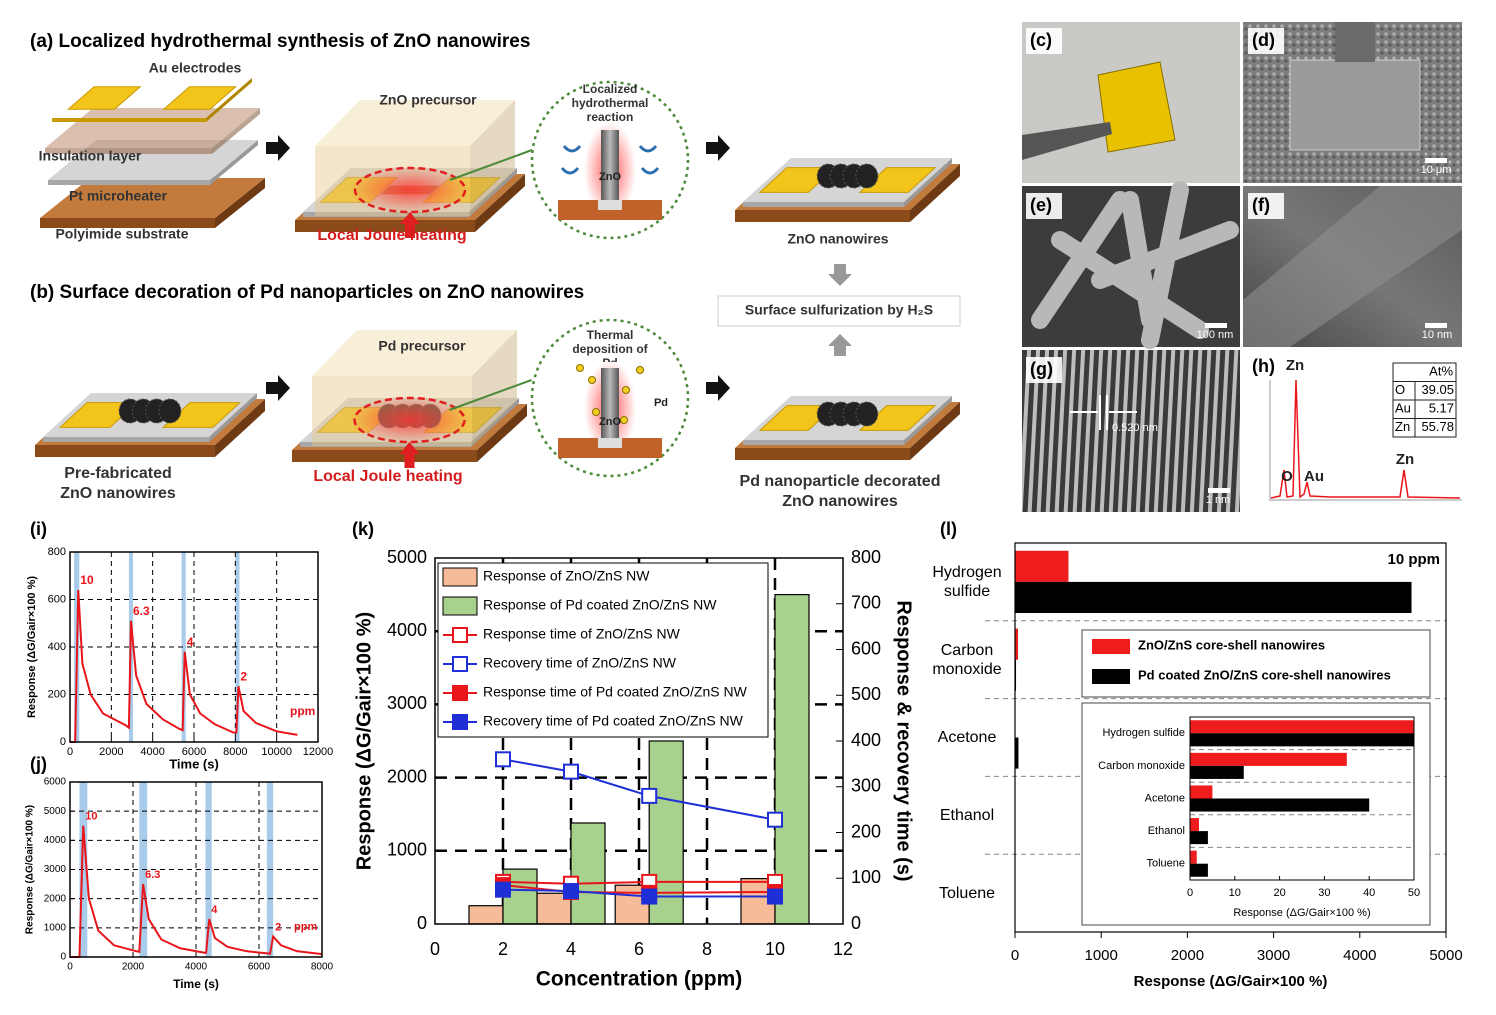 The image size is (1496, 1015). Describe the element at coordinates (1215, 335) in the screenshot. I see `scale-label: 100 nm` at that location.